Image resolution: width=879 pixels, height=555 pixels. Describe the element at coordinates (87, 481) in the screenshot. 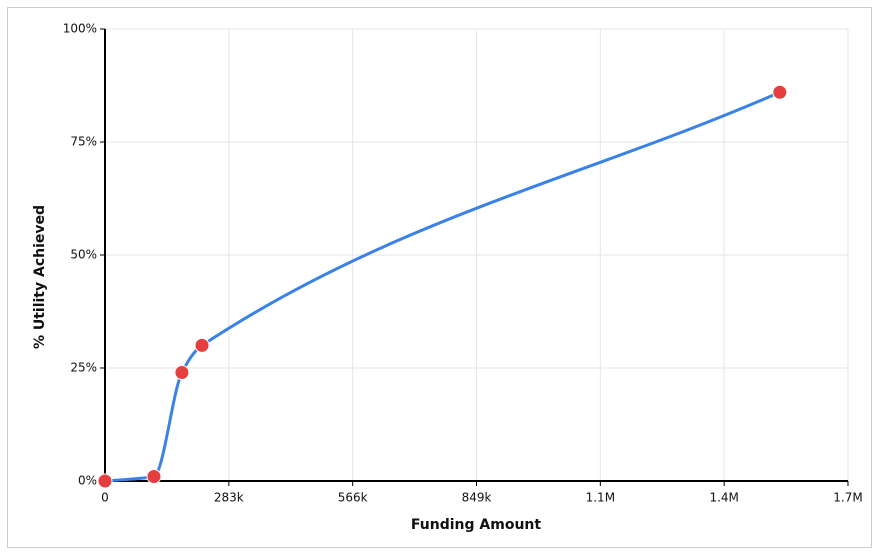

I see `y-tick-label: 0%` at that location.